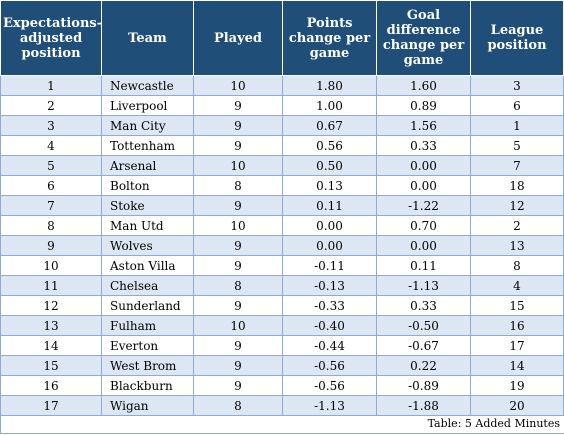 The height and width of the screenshot is (435, 564). Describe the element at coordinates (517, 245) in the screenshot. I see `cell-league-position: 13` at that location.